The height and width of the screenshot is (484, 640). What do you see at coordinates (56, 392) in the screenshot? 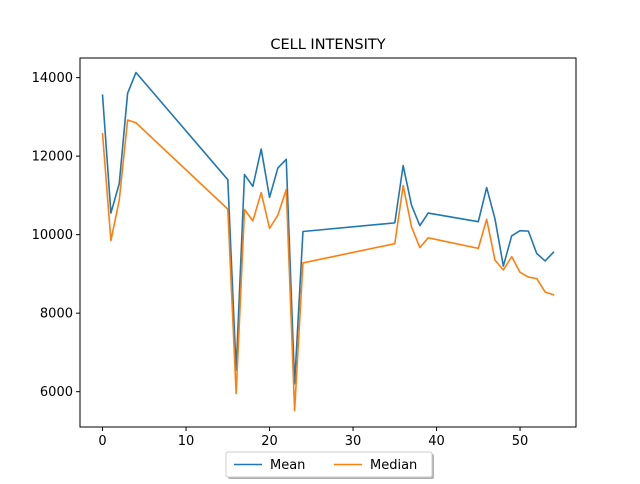
I see `y-tick-label: 6000` at bounding box center [56, 392].